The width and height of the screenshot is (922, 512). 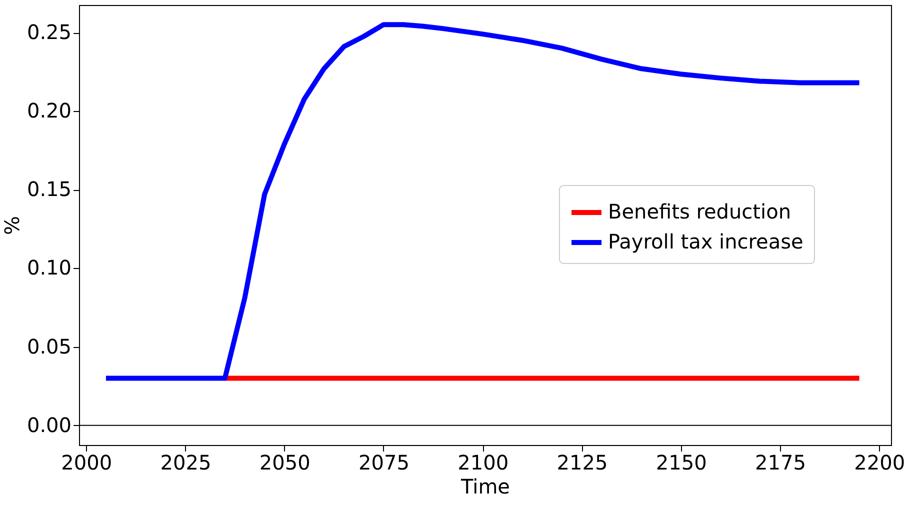 What do you see at coordinates (49, 110) in the screenshot?
I see `y-tick-label: 0.20` at bounding box center [49, 110].